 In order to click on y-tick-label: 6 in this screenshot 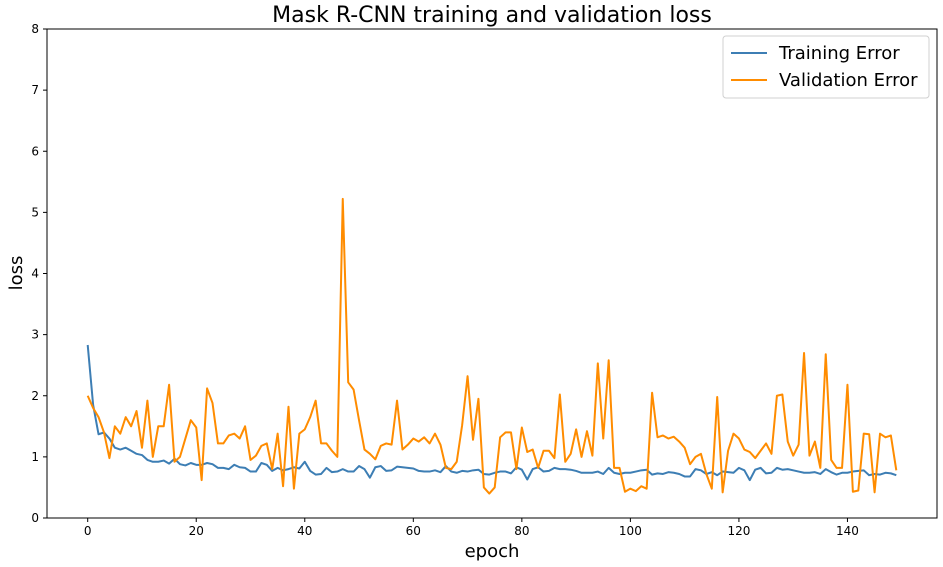, I will do `click(35, 151)`.